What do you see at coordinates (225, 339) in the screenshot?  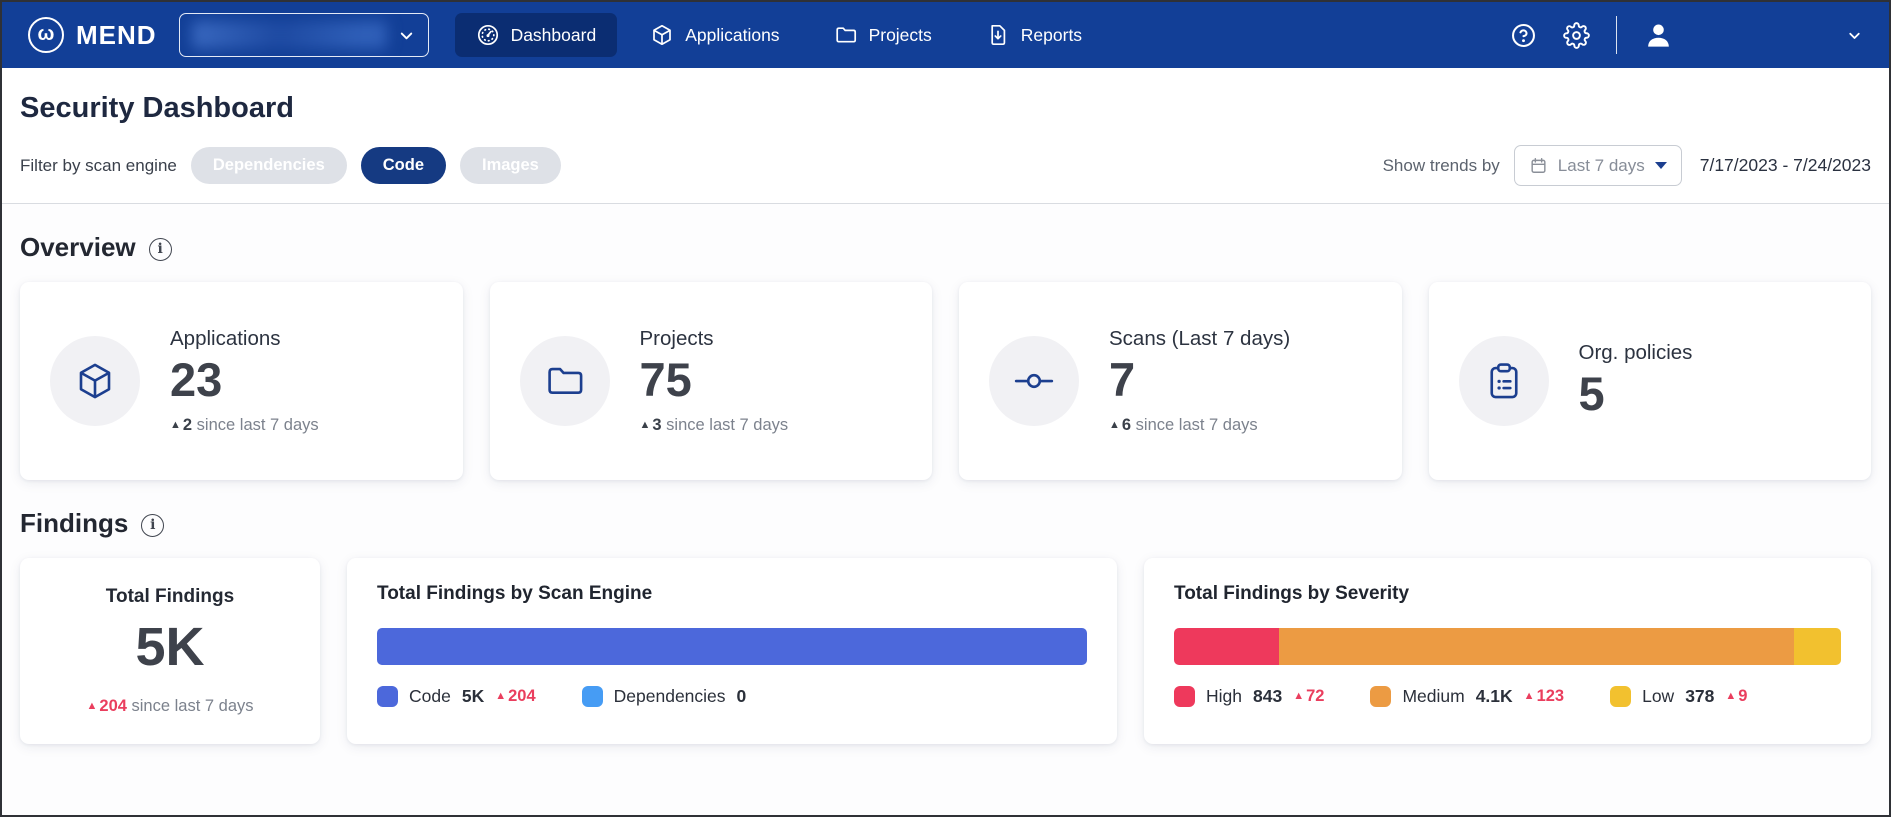 I see `stat-label: Applications` at bounding box center [225, 339].